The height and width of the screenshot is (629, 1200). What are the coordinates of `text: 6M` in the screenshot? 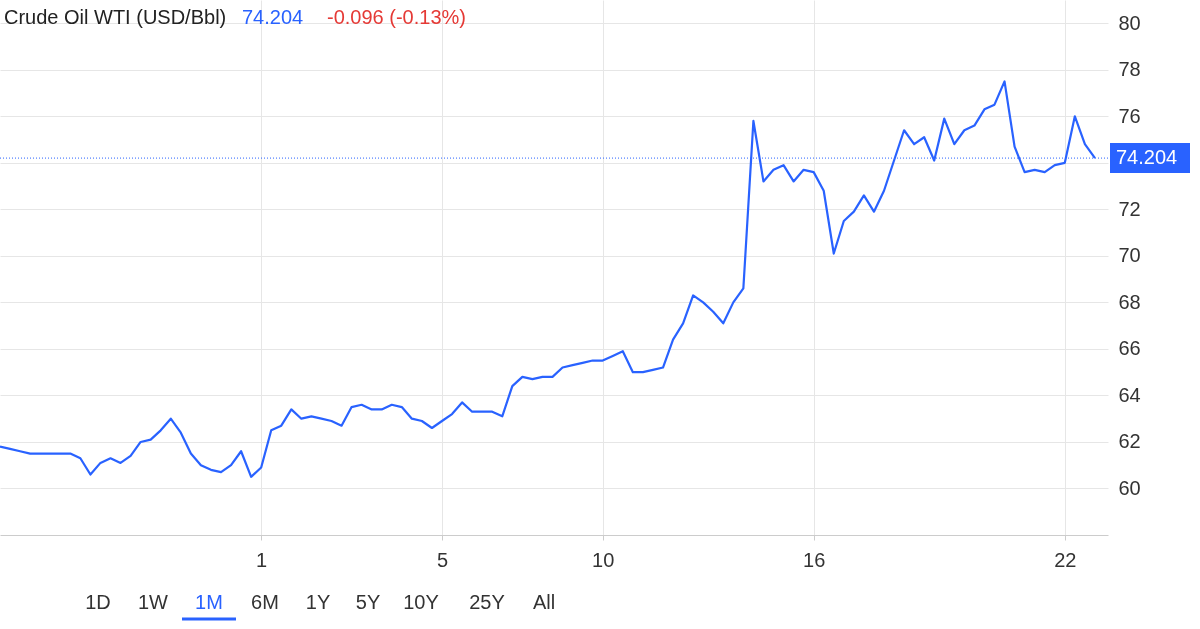 It's located at (265, 602).